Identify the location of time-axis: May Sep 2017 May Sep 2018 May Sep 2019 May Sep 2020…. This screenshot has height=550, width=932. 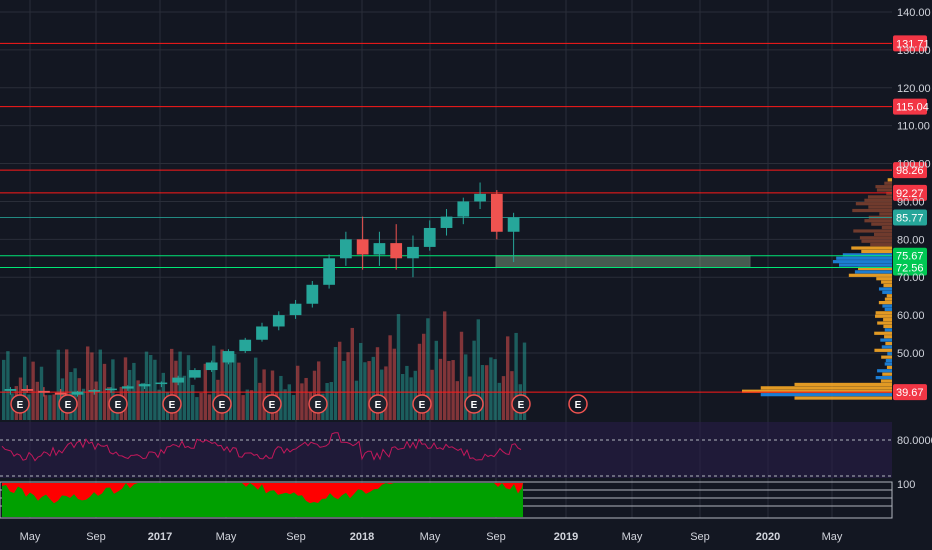
(431, 537).